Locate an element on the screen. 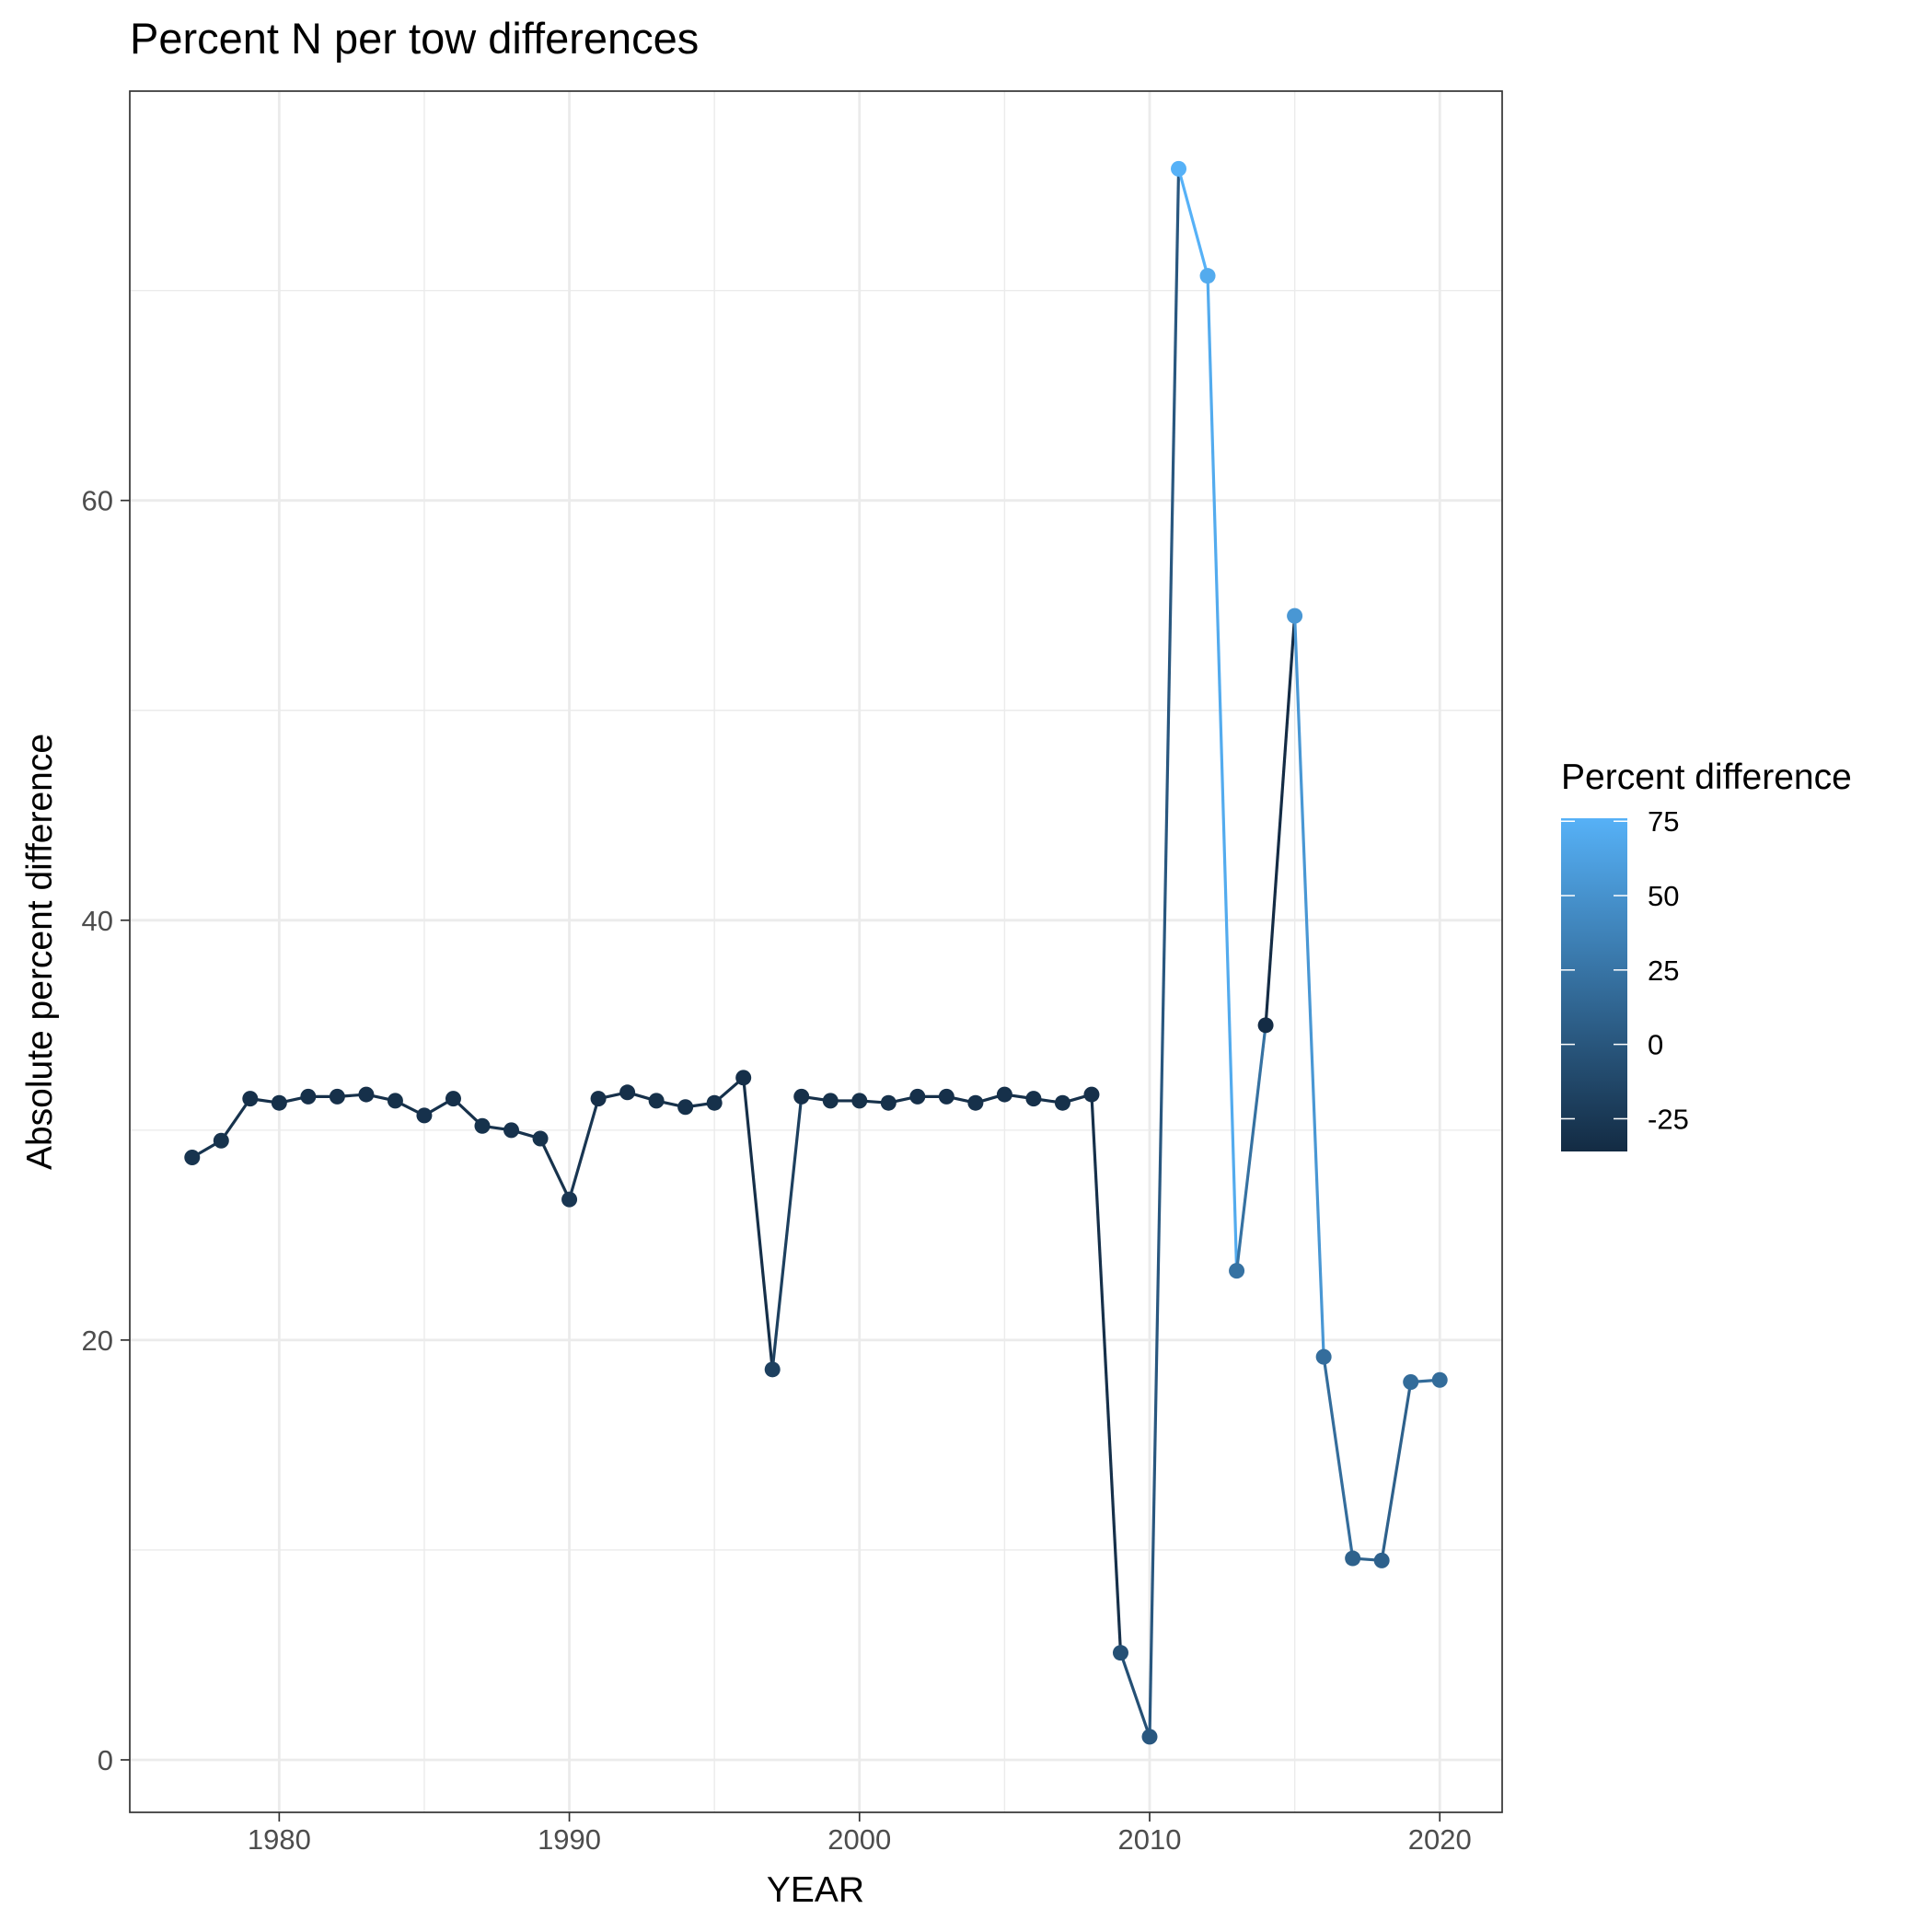 This screenshot has height=1932, width=1932. y-tick-label: 20 is located at coordinates (98, 1341).